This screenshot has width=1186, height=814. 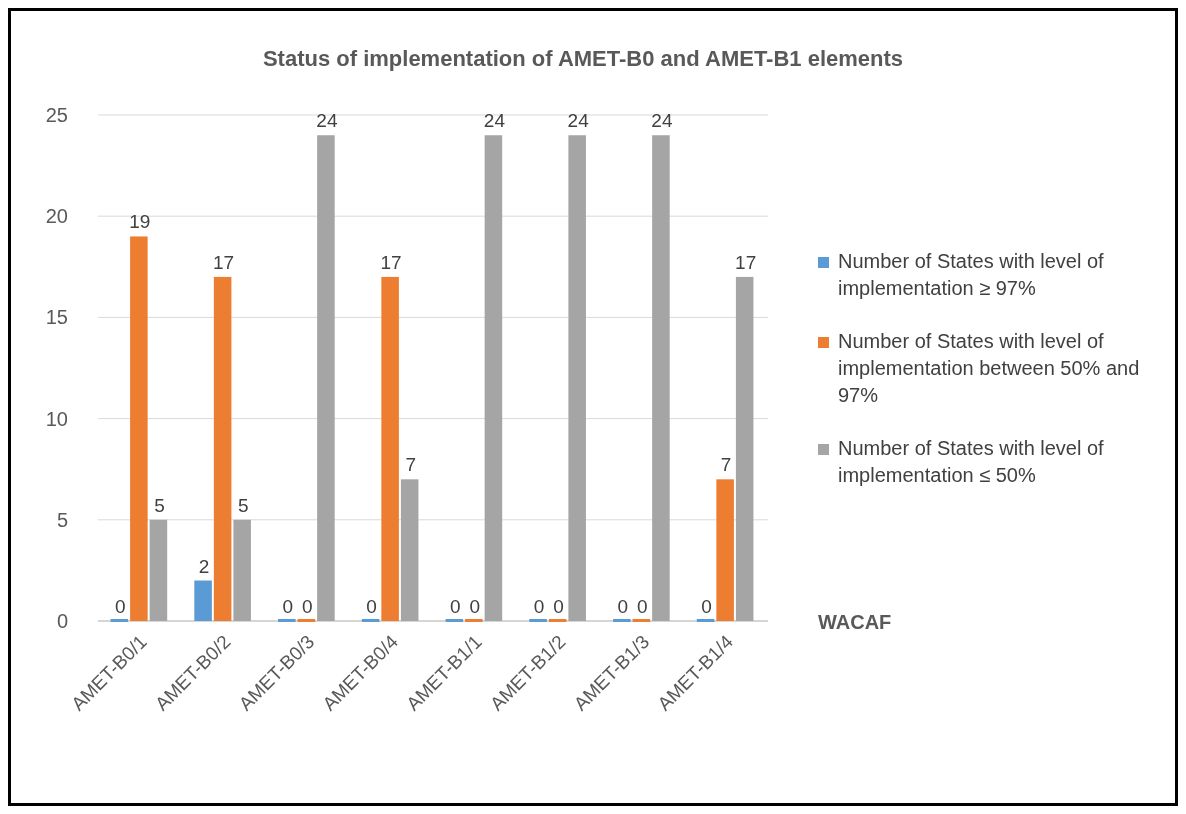 I want to click on chart-title: Status of implementation of AMET-B0 and AMET-B1 elements, so click(x=583, y=58).